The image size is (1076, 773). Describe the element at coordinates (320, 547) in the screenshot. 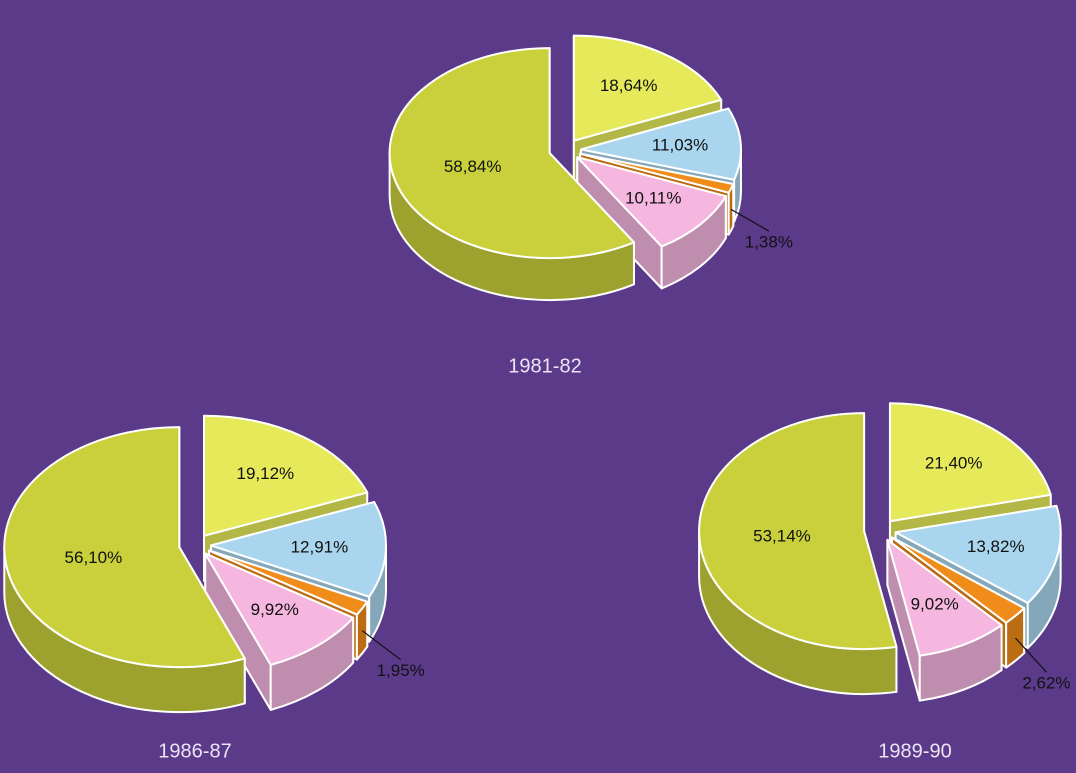

I see `slice-label: 12,91%` at that location.